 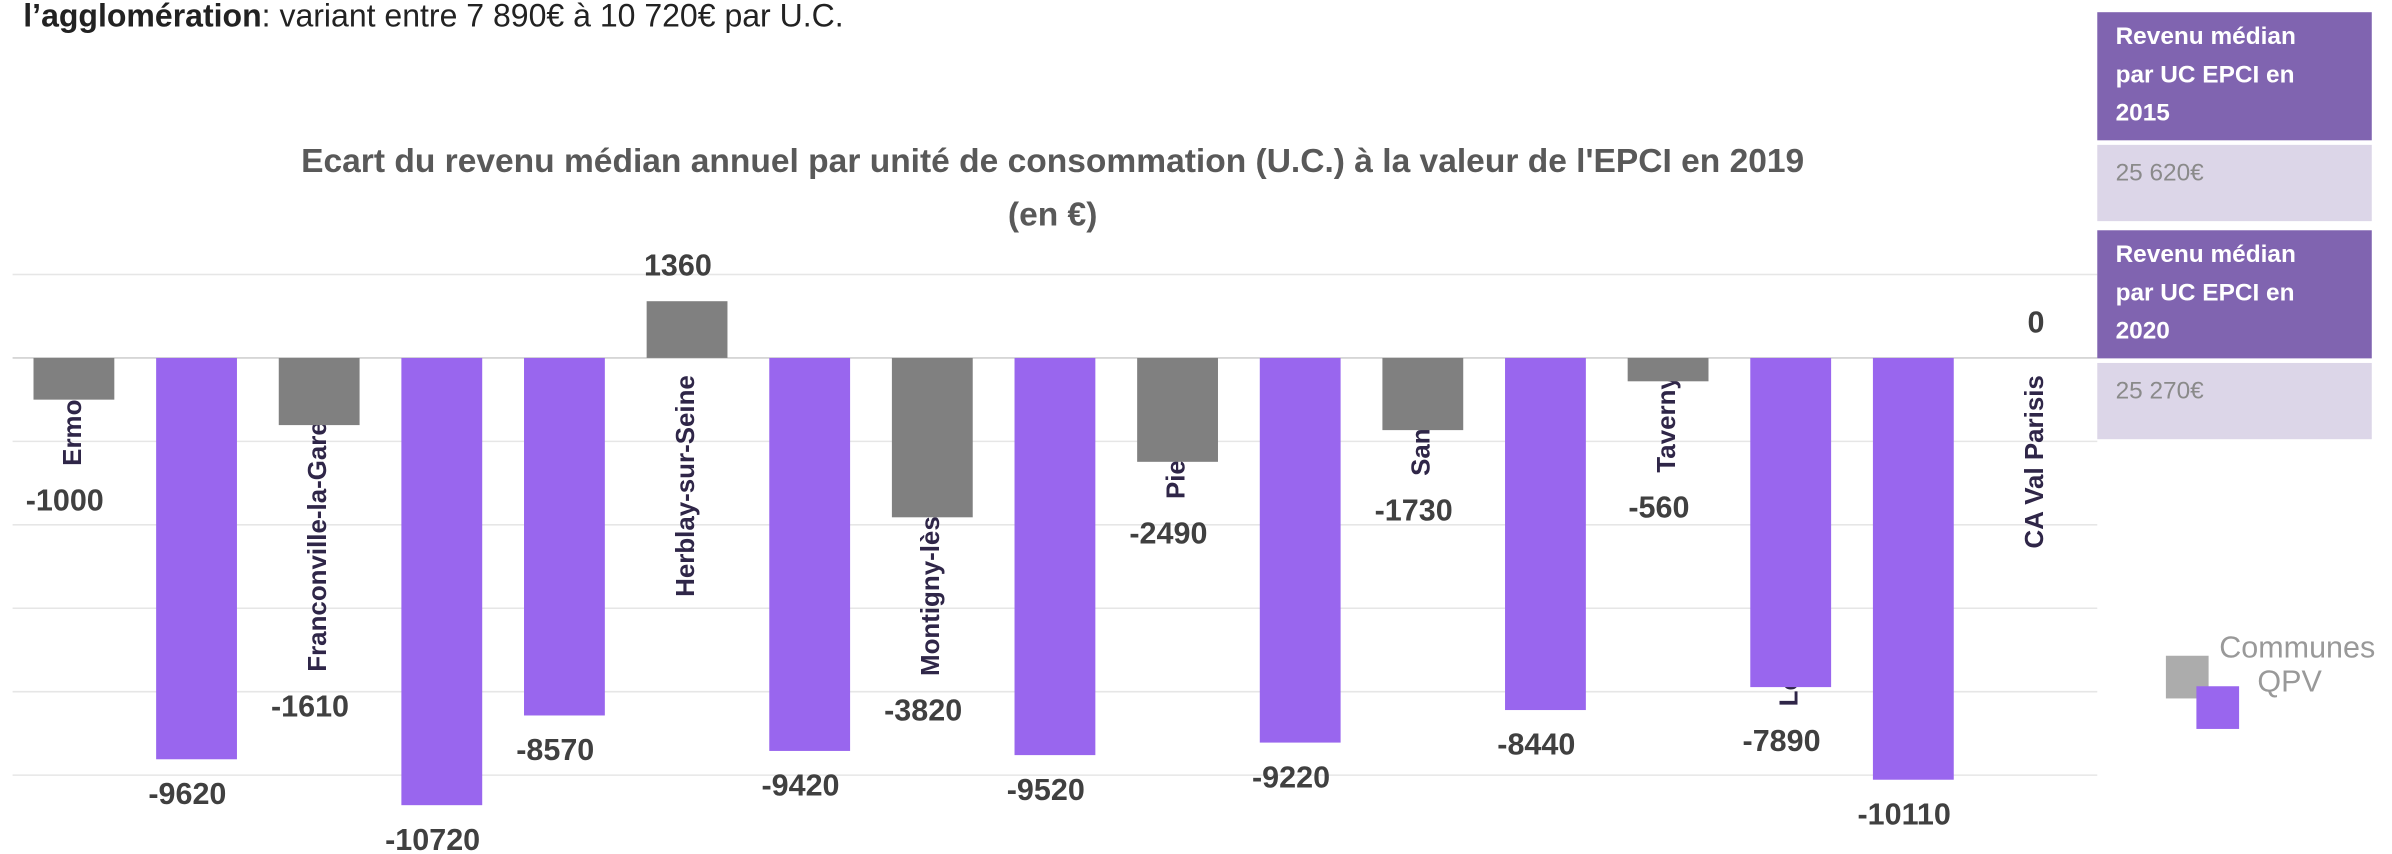 I want to click on data-label: -3820, so click(x=923, y=711).